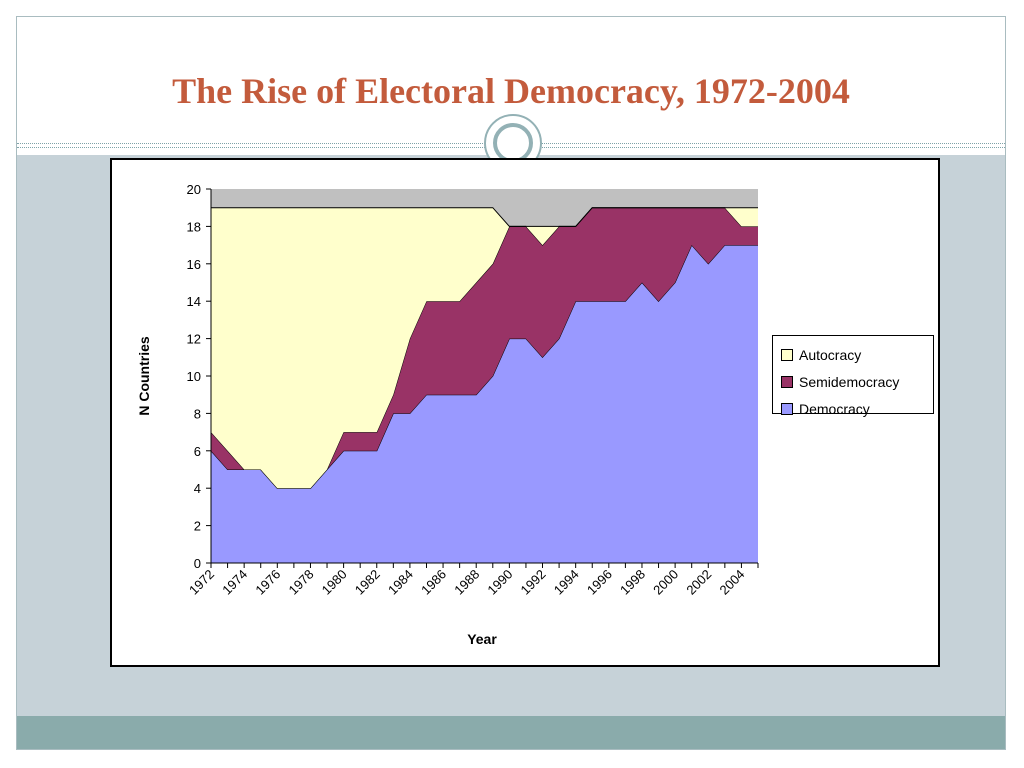 The width and height of the screenshot is (1024, 768). What do you see at coordinates (194, 301) in the screenshot?
I see `y-tick-label: 14` at bounding box center [194, 301].